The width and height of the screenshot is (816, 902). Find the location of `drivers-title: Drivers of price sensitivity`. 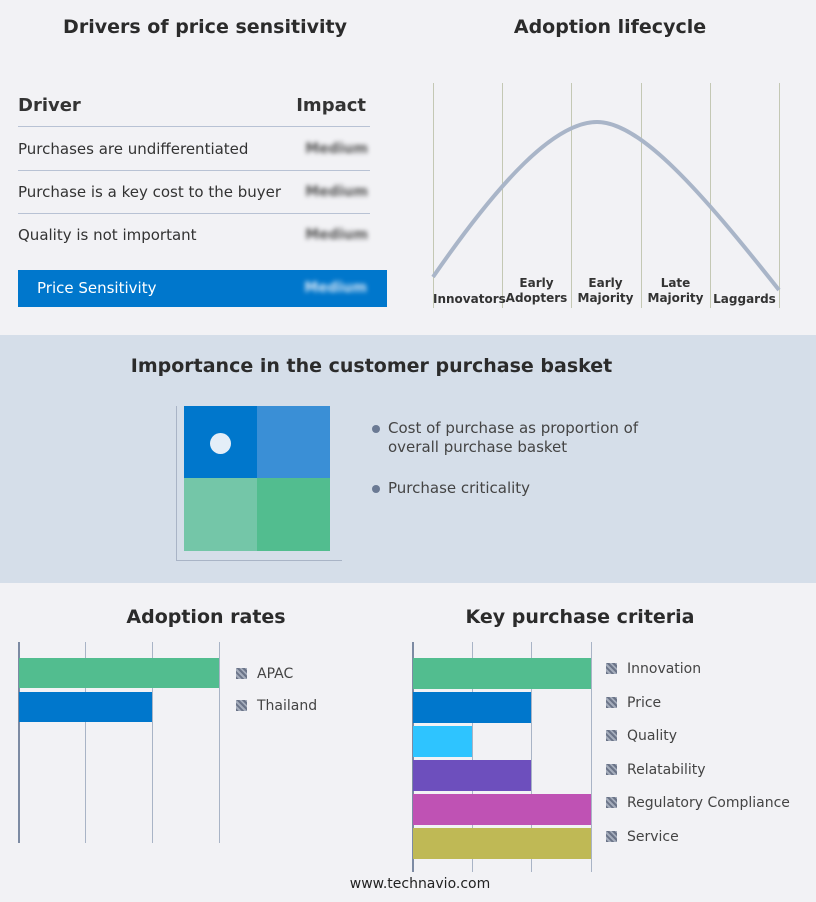

drivers-title: Drivers of price sensitivity is located at coordinates (205, 27).